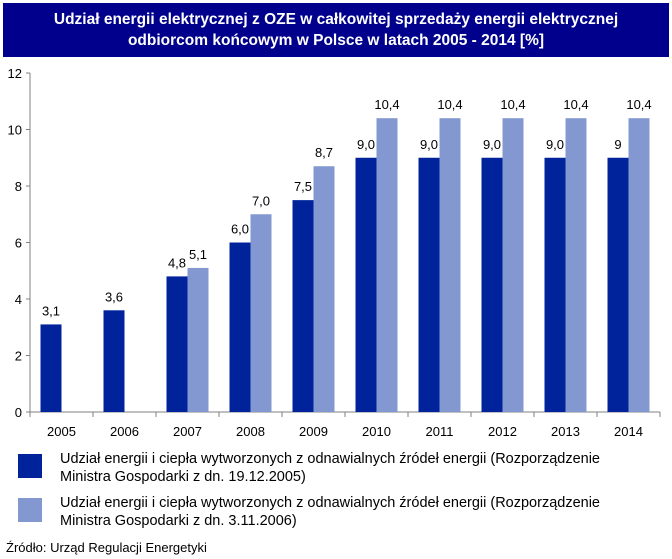 Image resolution: width=672 pixels, height=559 pixels. I want to click on data-label-series-2: 5,1, so click(198, 254).